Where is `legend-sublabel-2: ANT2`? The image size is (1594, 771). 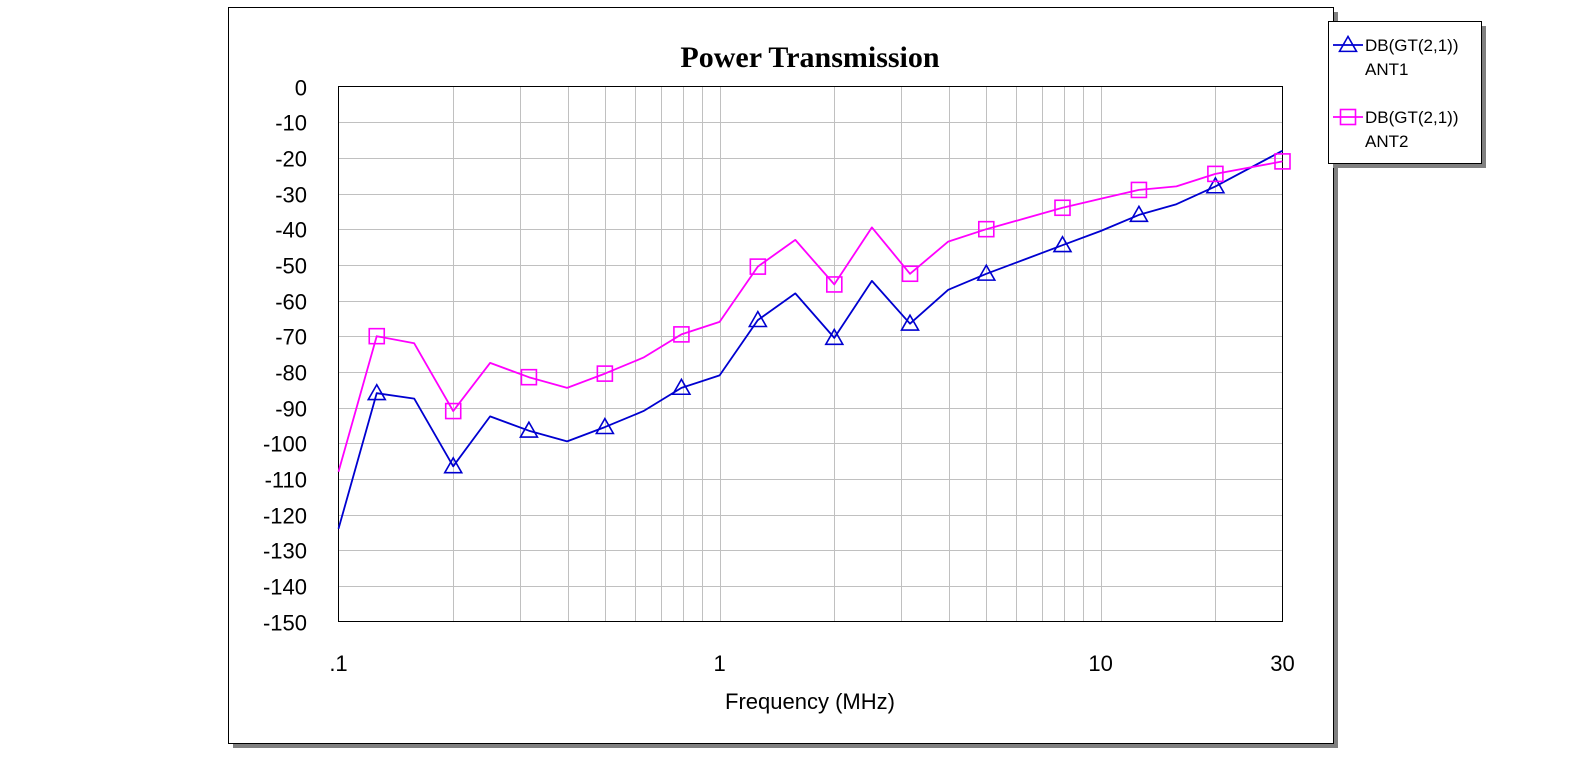 legend-sublabel-2: ANT2 is located at coordinates (1386, 141).